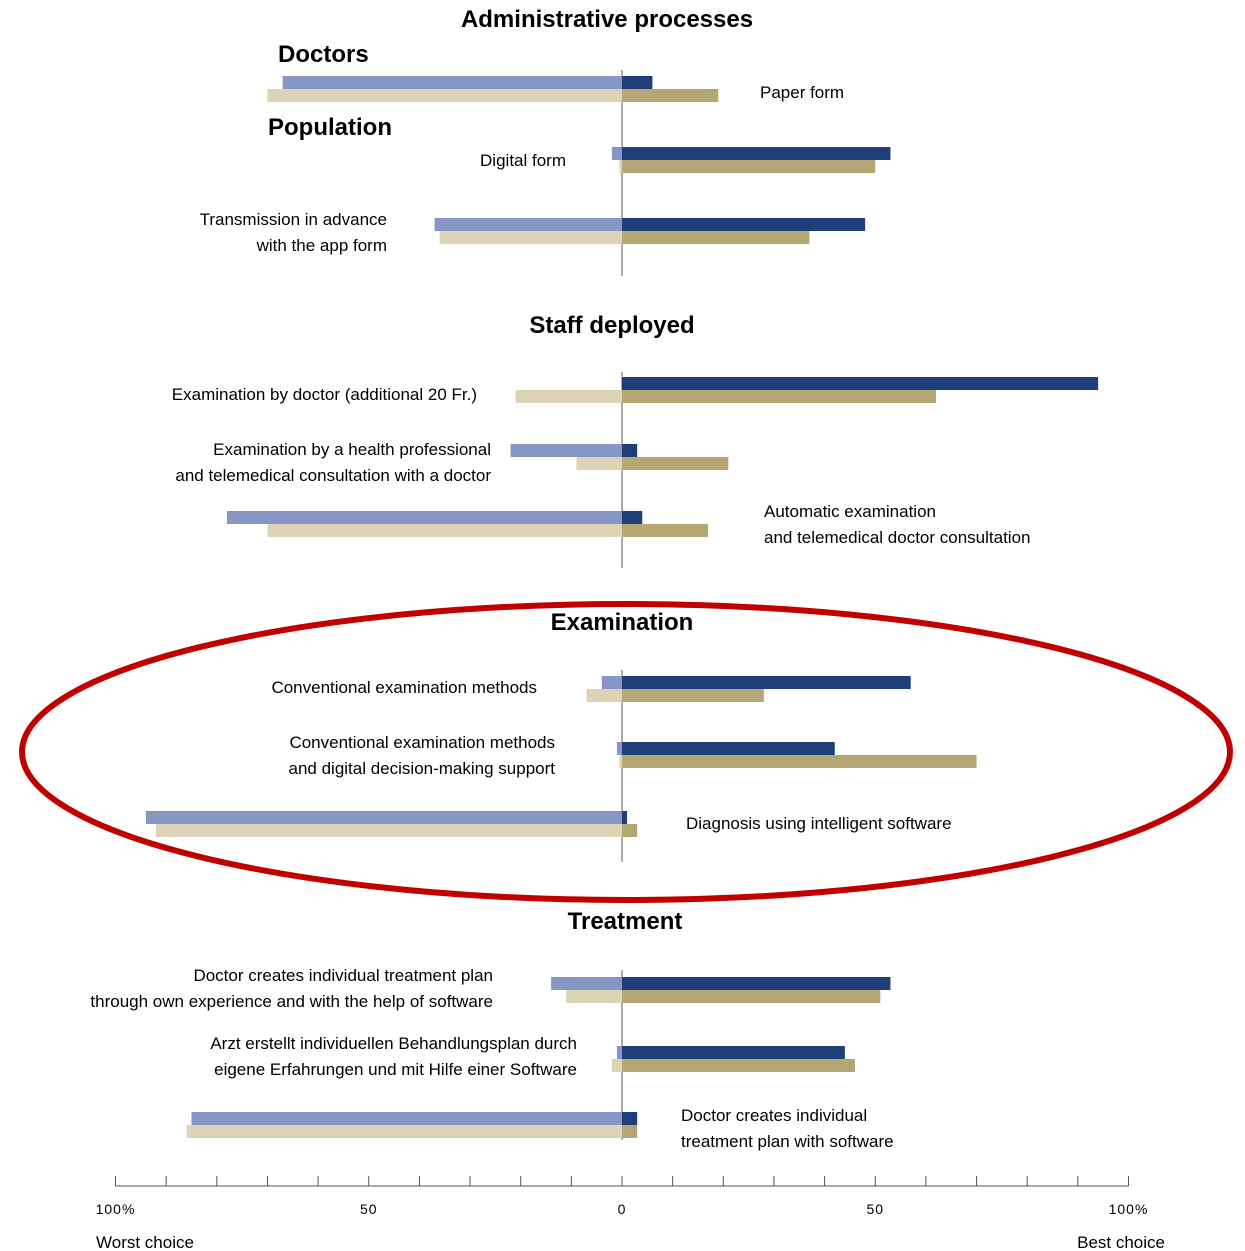  I want to click on category-label: with the app form, so click(321, 245).